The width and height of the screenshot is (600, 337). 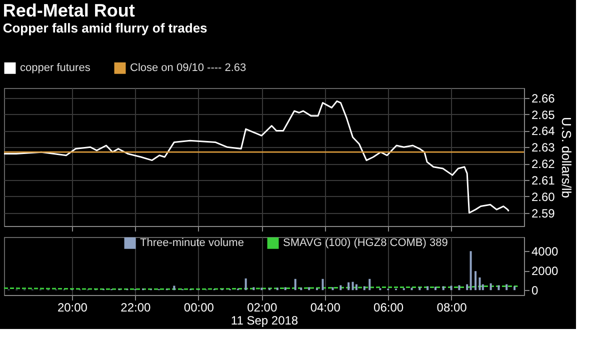 I want to click on x-tick-label: 04:00, so click(x=325, y=307).